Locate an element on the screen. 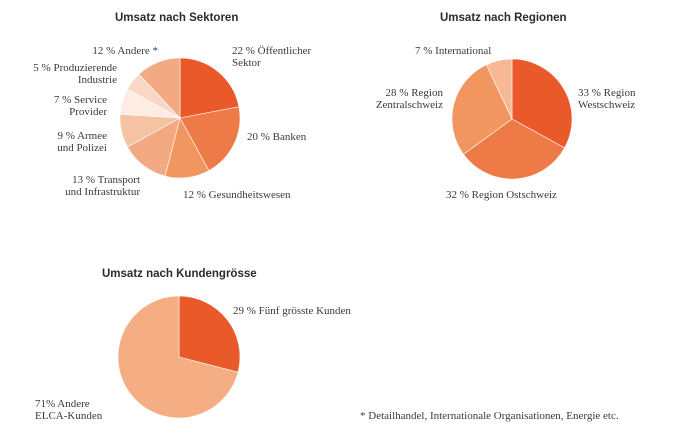  label-international: 7 % International is located at coordinates (453, 51).